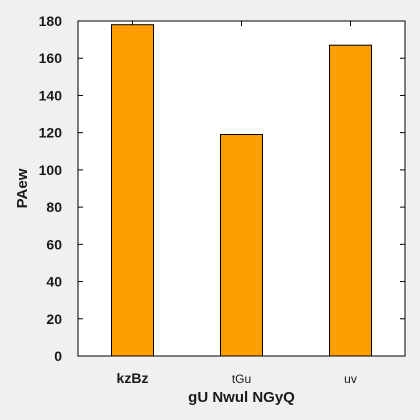 Image resolution: width=420 pixels, height=420 pixels. I want to click on y-tick-label: 180, so click(51, 21).